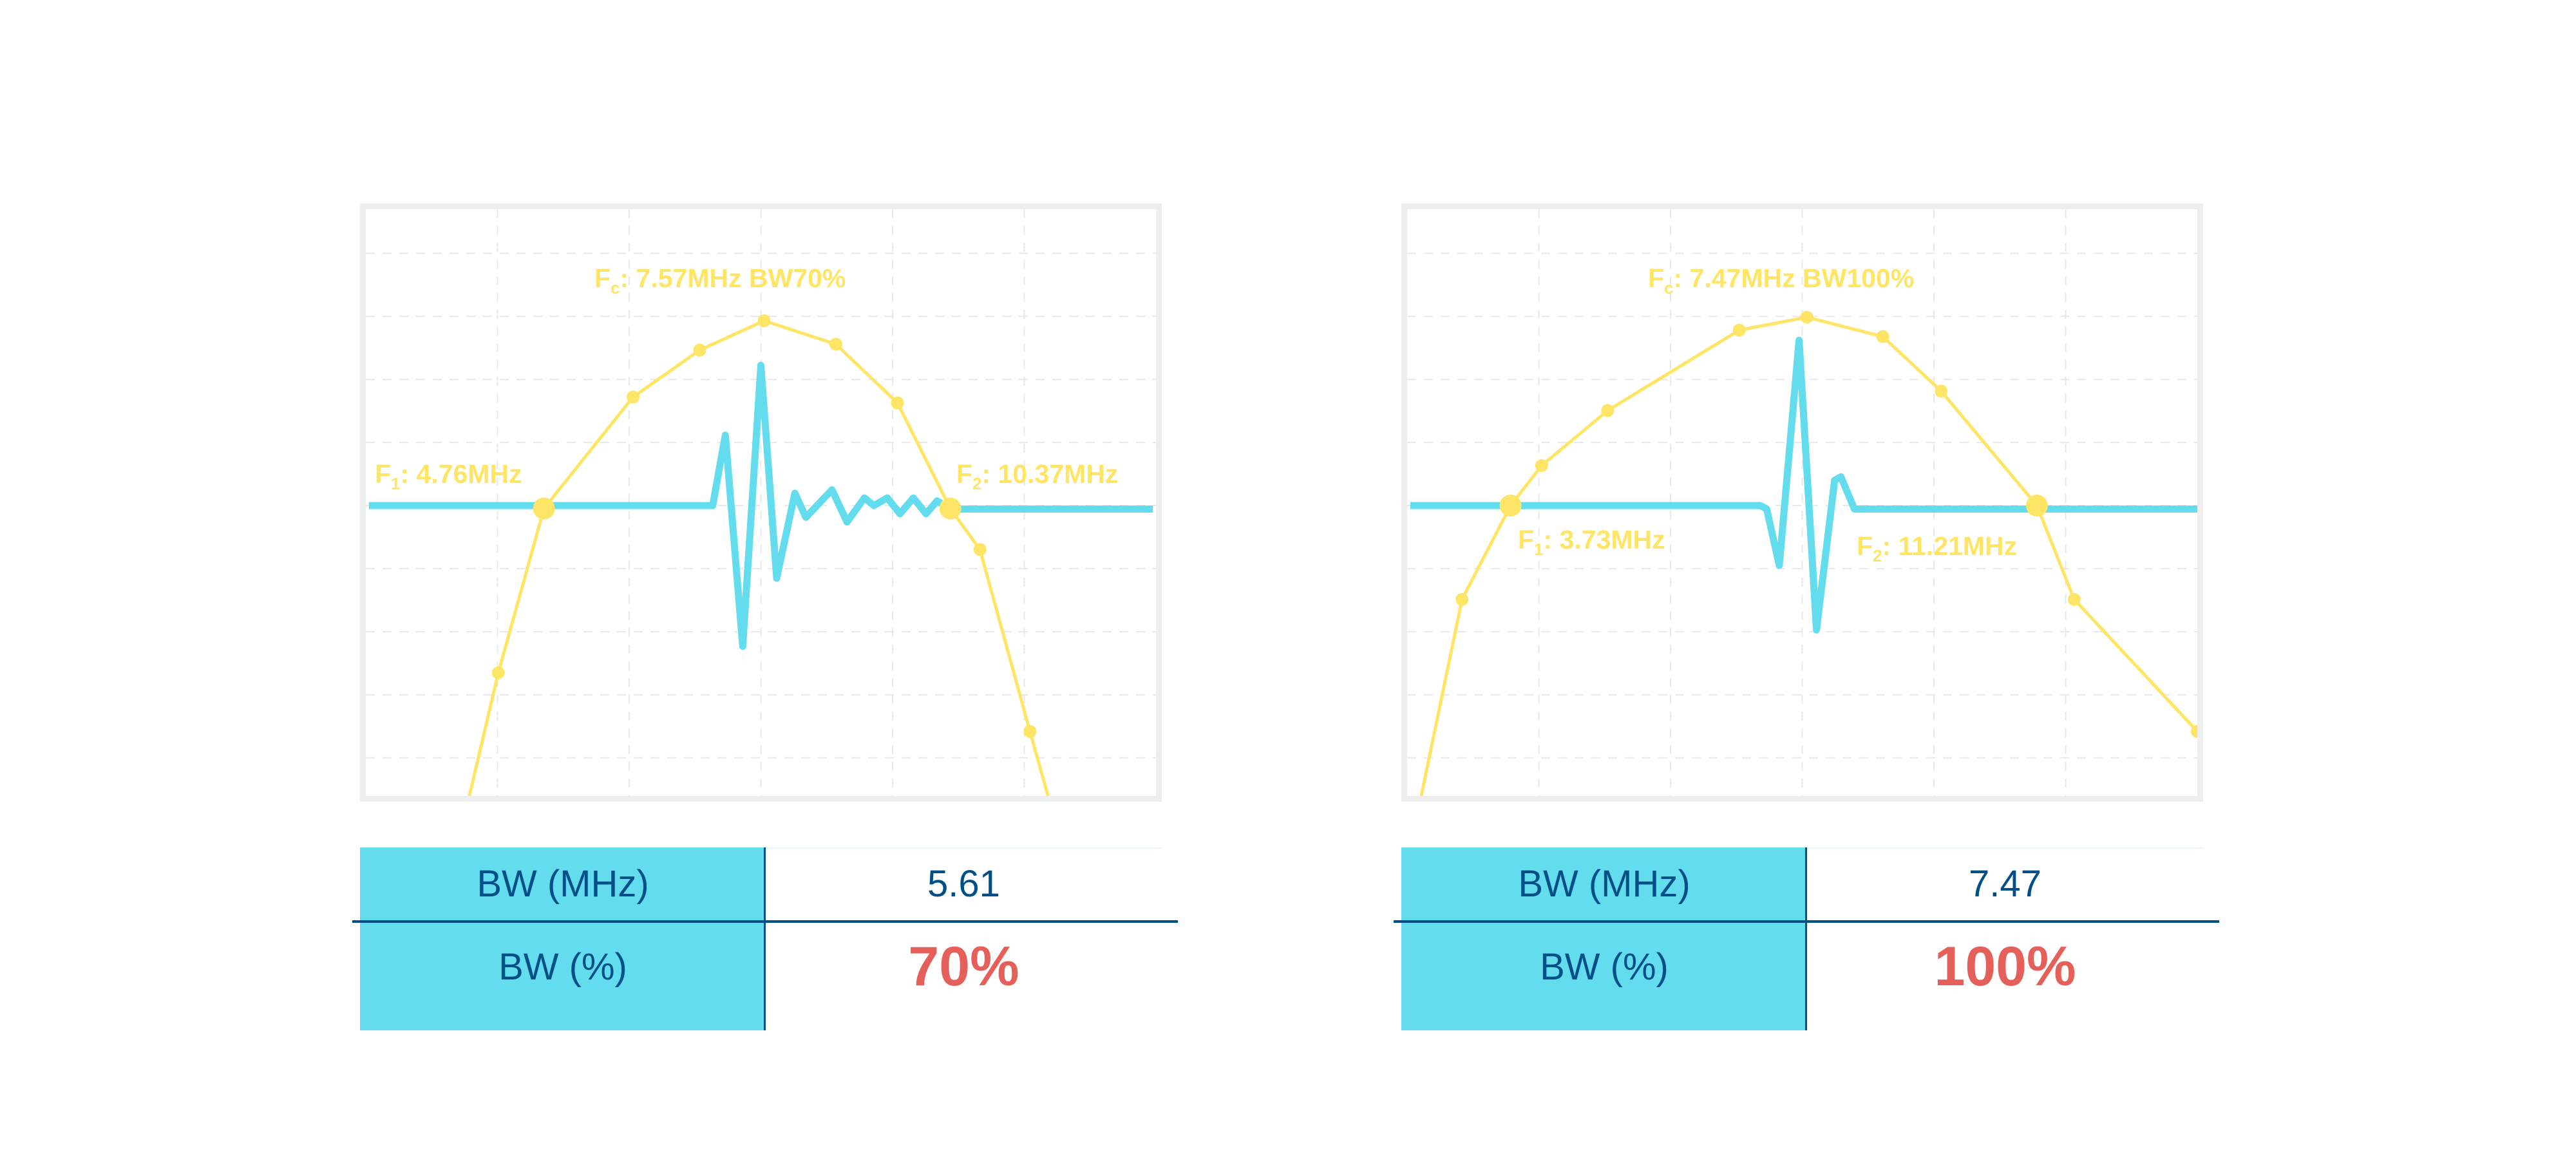 The width and height of the screenshot is (2576, 1154). What do you see at coordinates (1781, 280) in the screenshot?
I see `fc-label: Fc: 7.47MHz BW100%` at bounding box center [1781, 280].